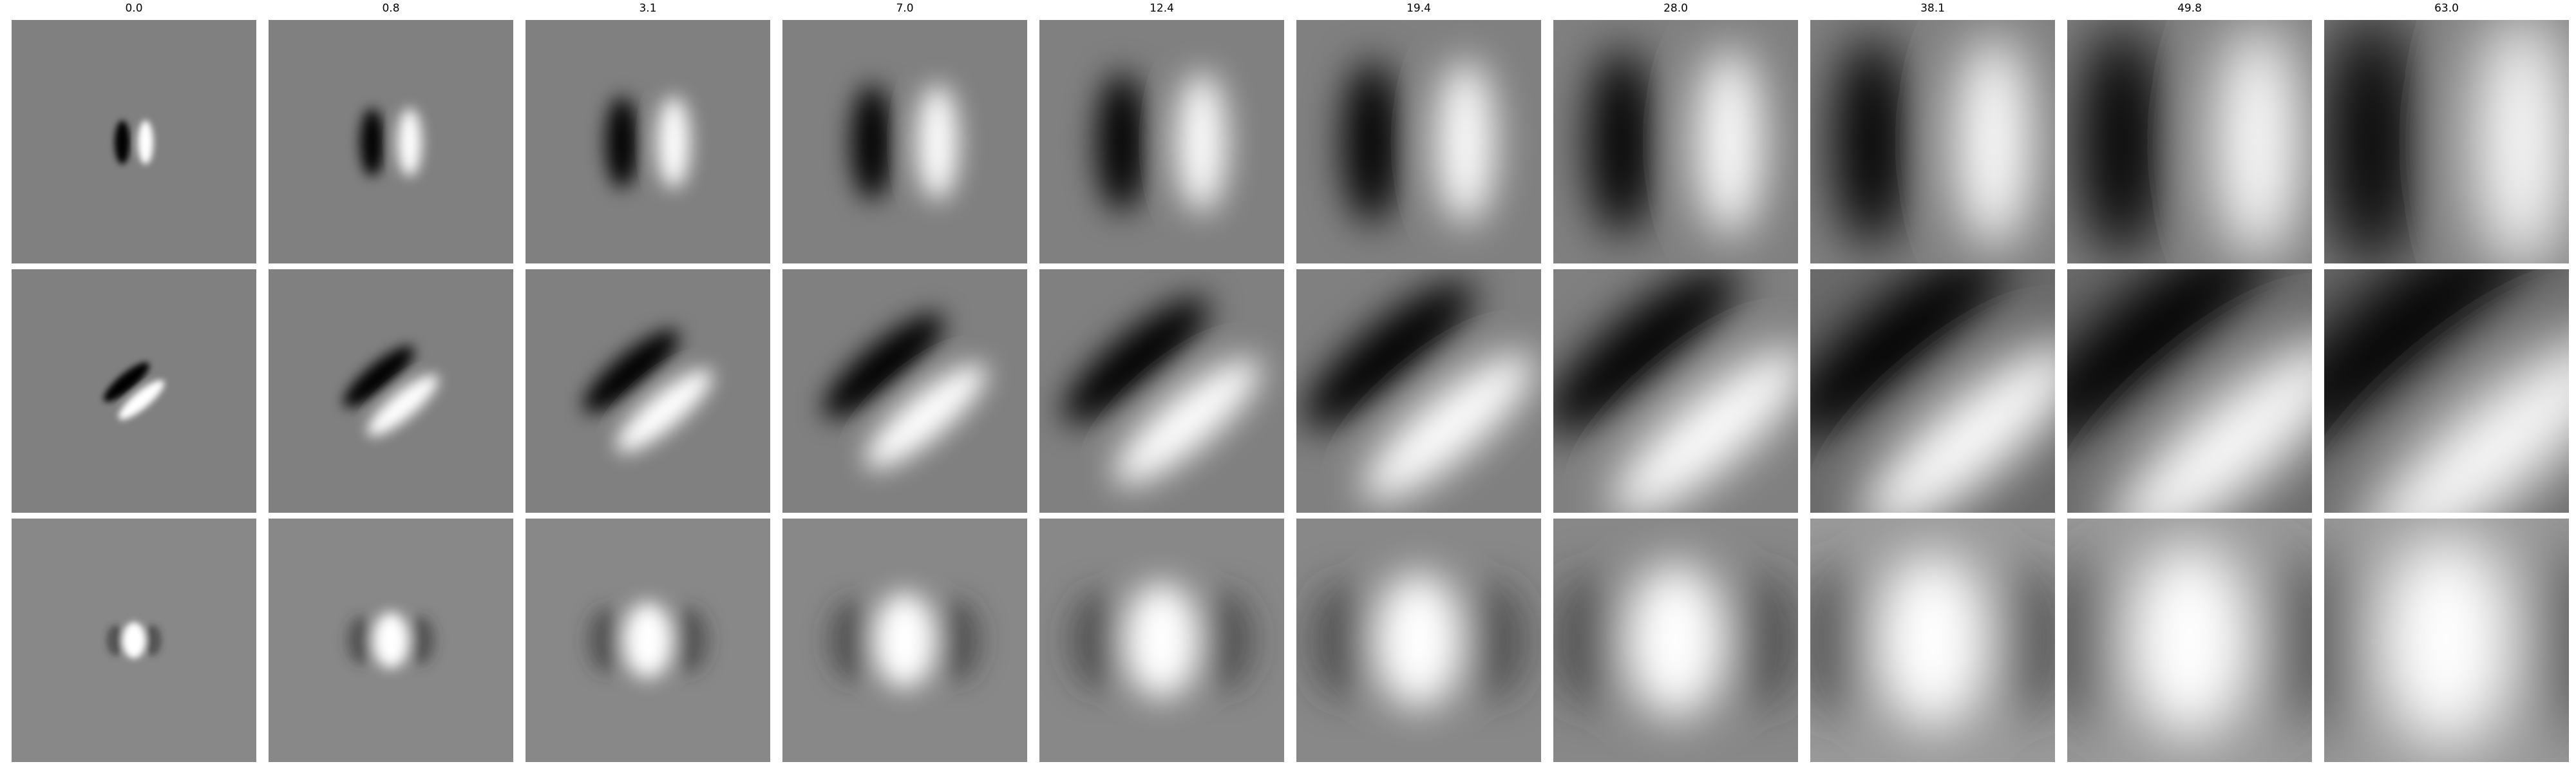 This screenshot has width=2576, height=773. Describe the element at coordinates (905, 8) in the screenshot. I see `column-title: 7.0` at that location.